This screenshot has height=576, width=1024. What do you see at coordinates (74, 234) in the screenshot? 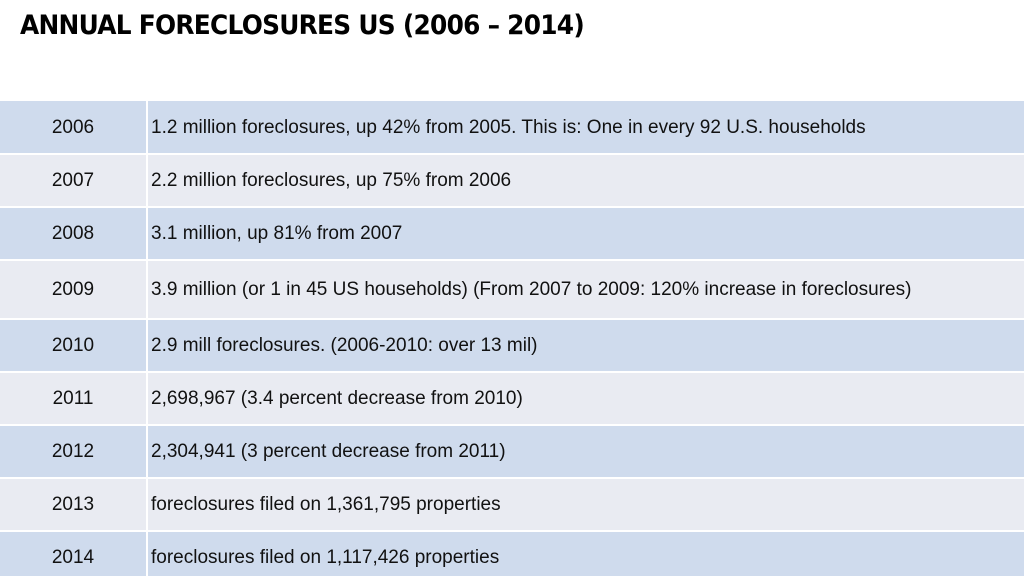
I see `year-cell: 2008` at bounding box center [74, 234].